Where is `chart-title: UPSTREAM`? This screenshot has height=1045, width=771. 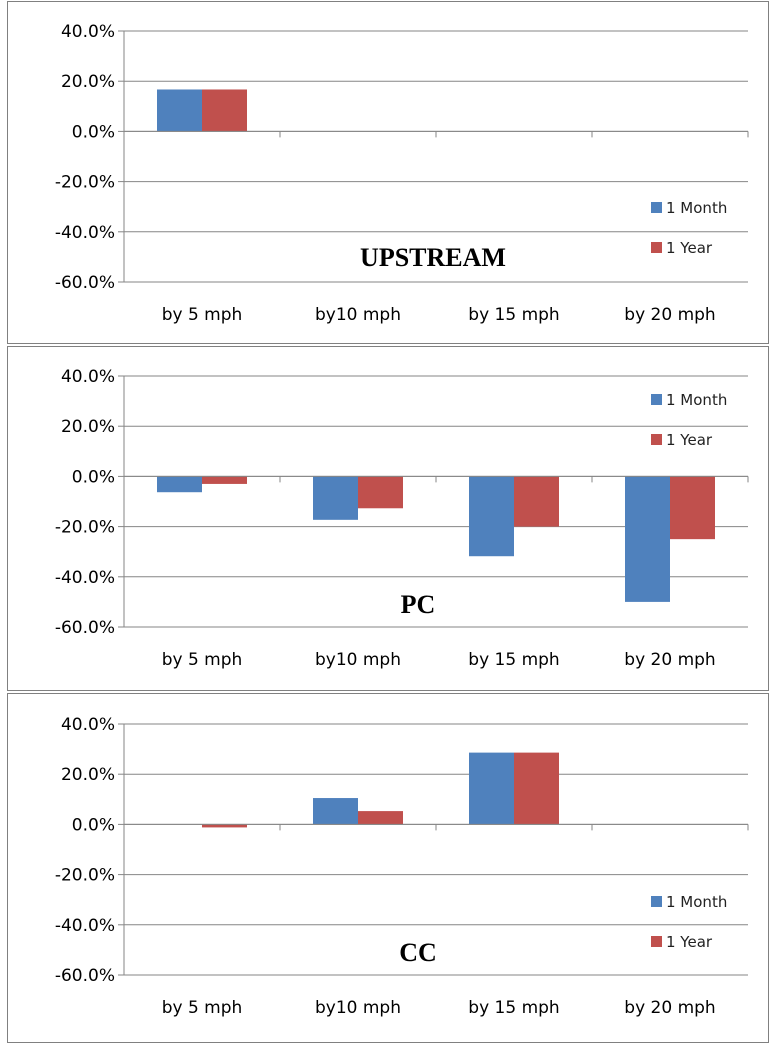 chart-title: UPSTREAM is located at coordinates (433, 257).